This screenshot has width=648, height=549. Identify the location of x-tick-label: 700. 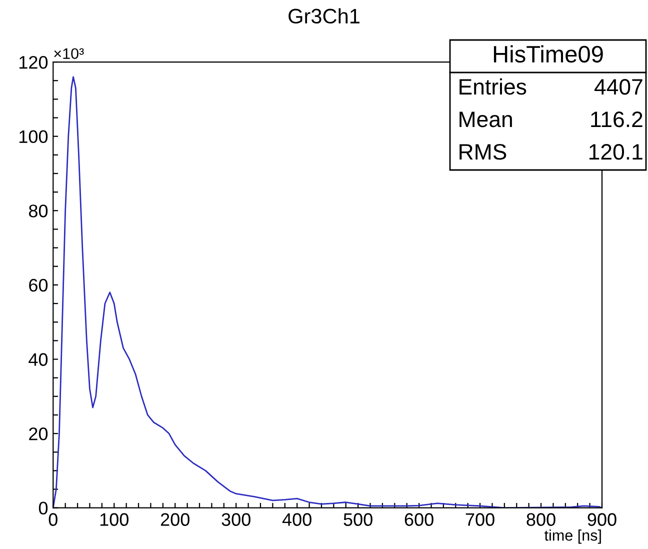
(480, 519).